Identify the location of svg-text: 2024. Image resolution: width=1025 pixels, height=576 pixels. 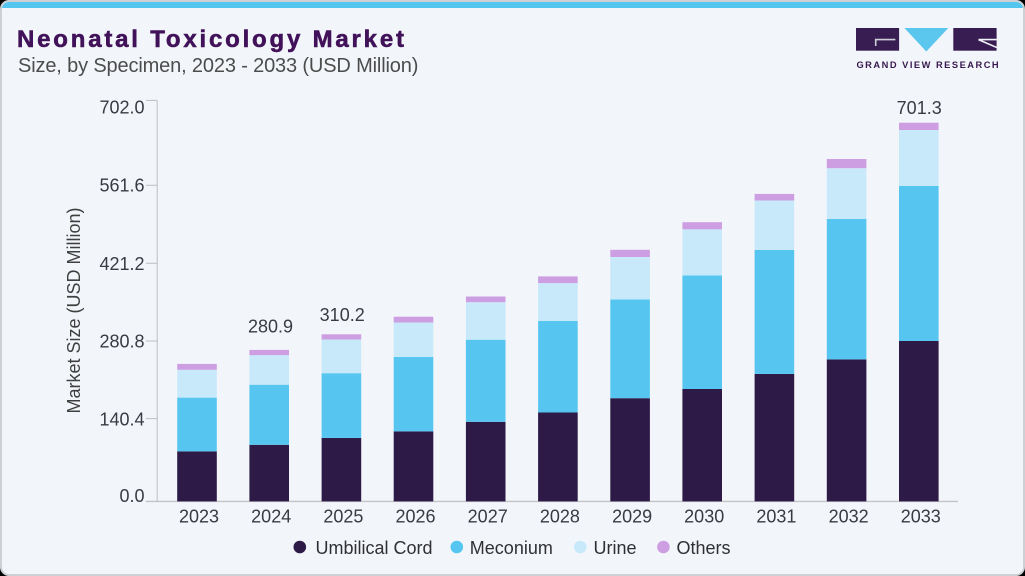
(271, 517).